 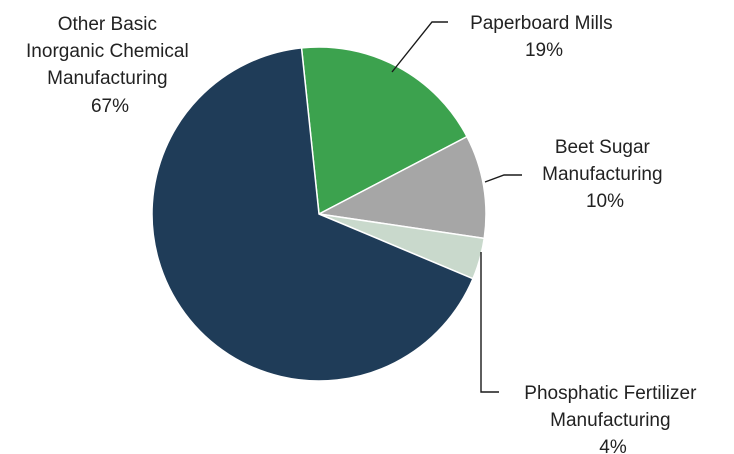 What do you see at coordinates (107, 51) in the screenshot?
I see `label-other-line-2: Inorganic Chemical` at bounding box center [107, 51].